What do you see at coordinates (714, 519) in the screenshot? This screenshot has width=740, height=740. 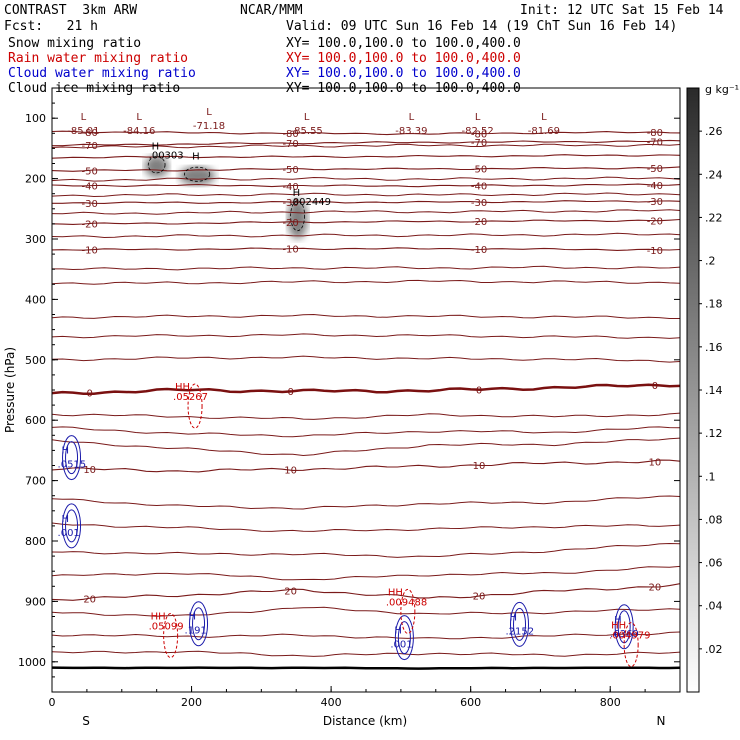 I see `colorbar-tick-label: .08` at bounding box center [714, 519].